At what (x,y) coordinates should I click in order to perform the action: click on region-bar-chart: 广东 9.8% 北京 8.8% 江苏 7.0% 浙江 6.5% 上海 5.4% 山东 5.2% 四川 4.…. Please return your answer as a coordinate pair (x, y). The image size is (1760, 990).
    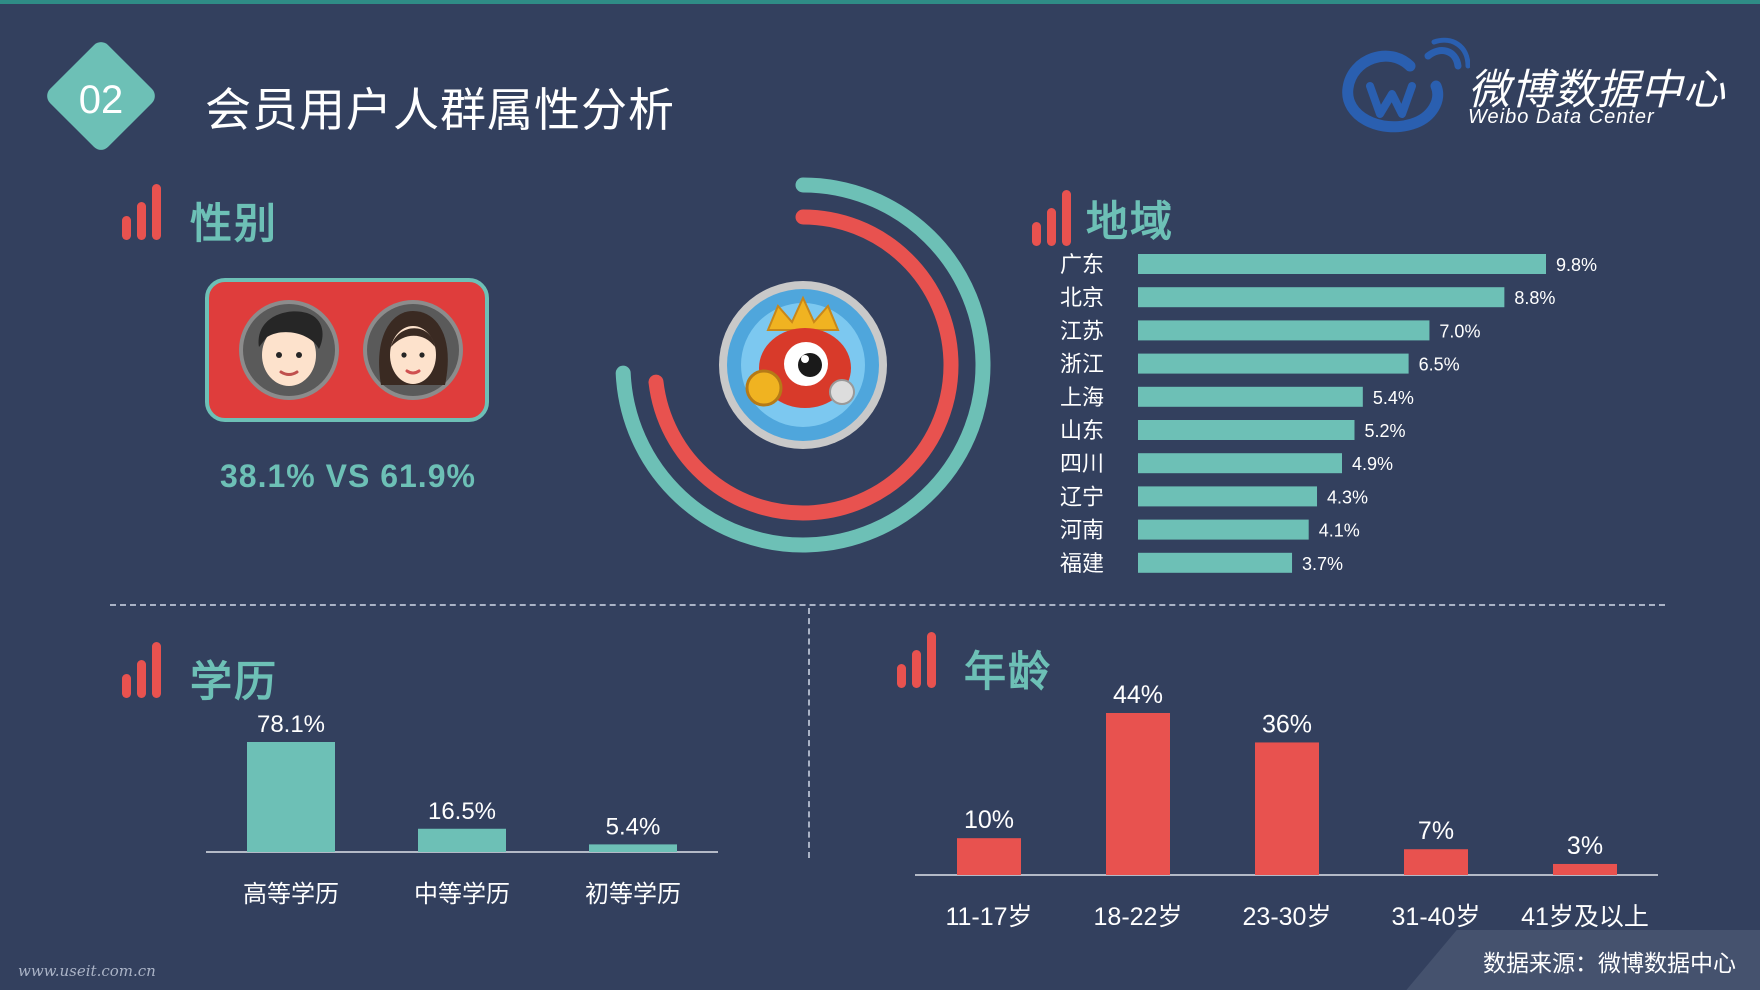
    Looking at the image, I should click on (1328, 414).